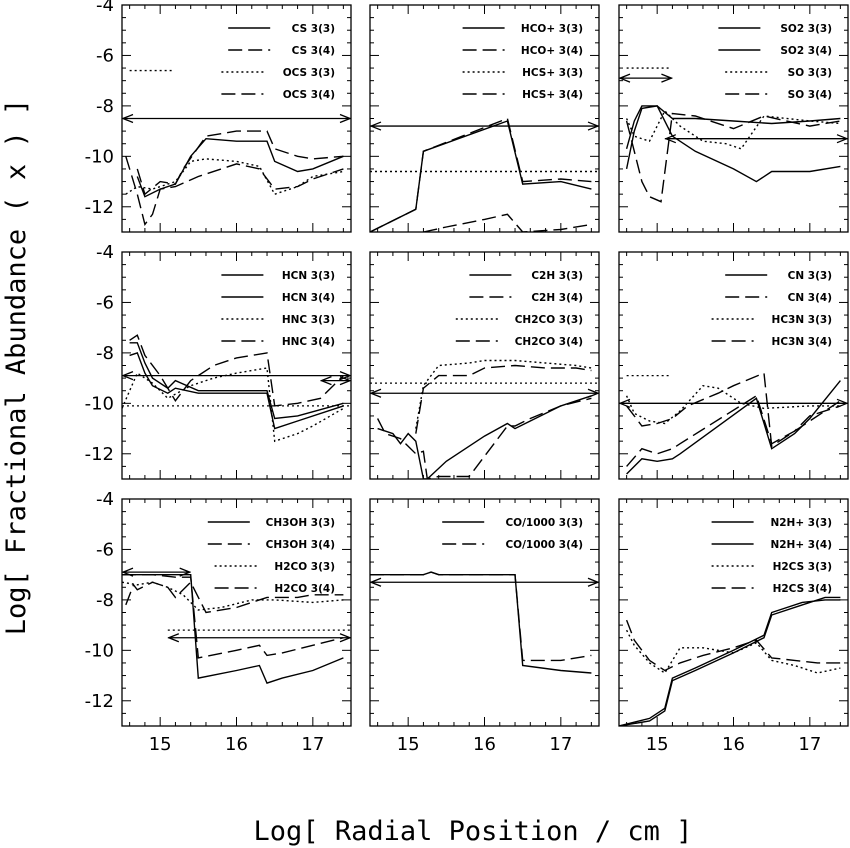 The width and height of the screenshot is (850, 848). What do you see at coordinates (810, 276) in the screenshot?
I see `legend-label: CN 3(3)` at bounding box center [810, 276].